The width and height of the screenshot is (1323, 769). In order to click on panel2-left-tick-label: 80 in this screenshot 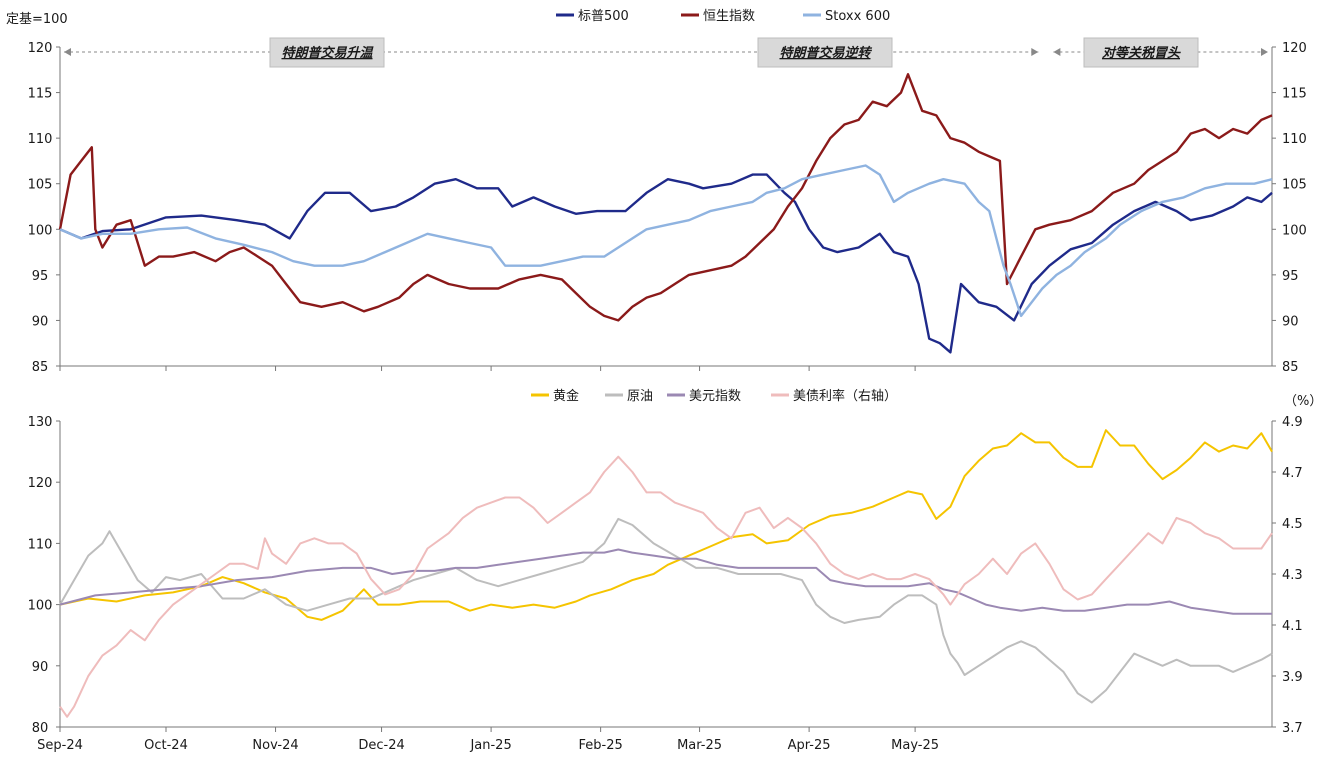, I will do `click(40, 728)`.